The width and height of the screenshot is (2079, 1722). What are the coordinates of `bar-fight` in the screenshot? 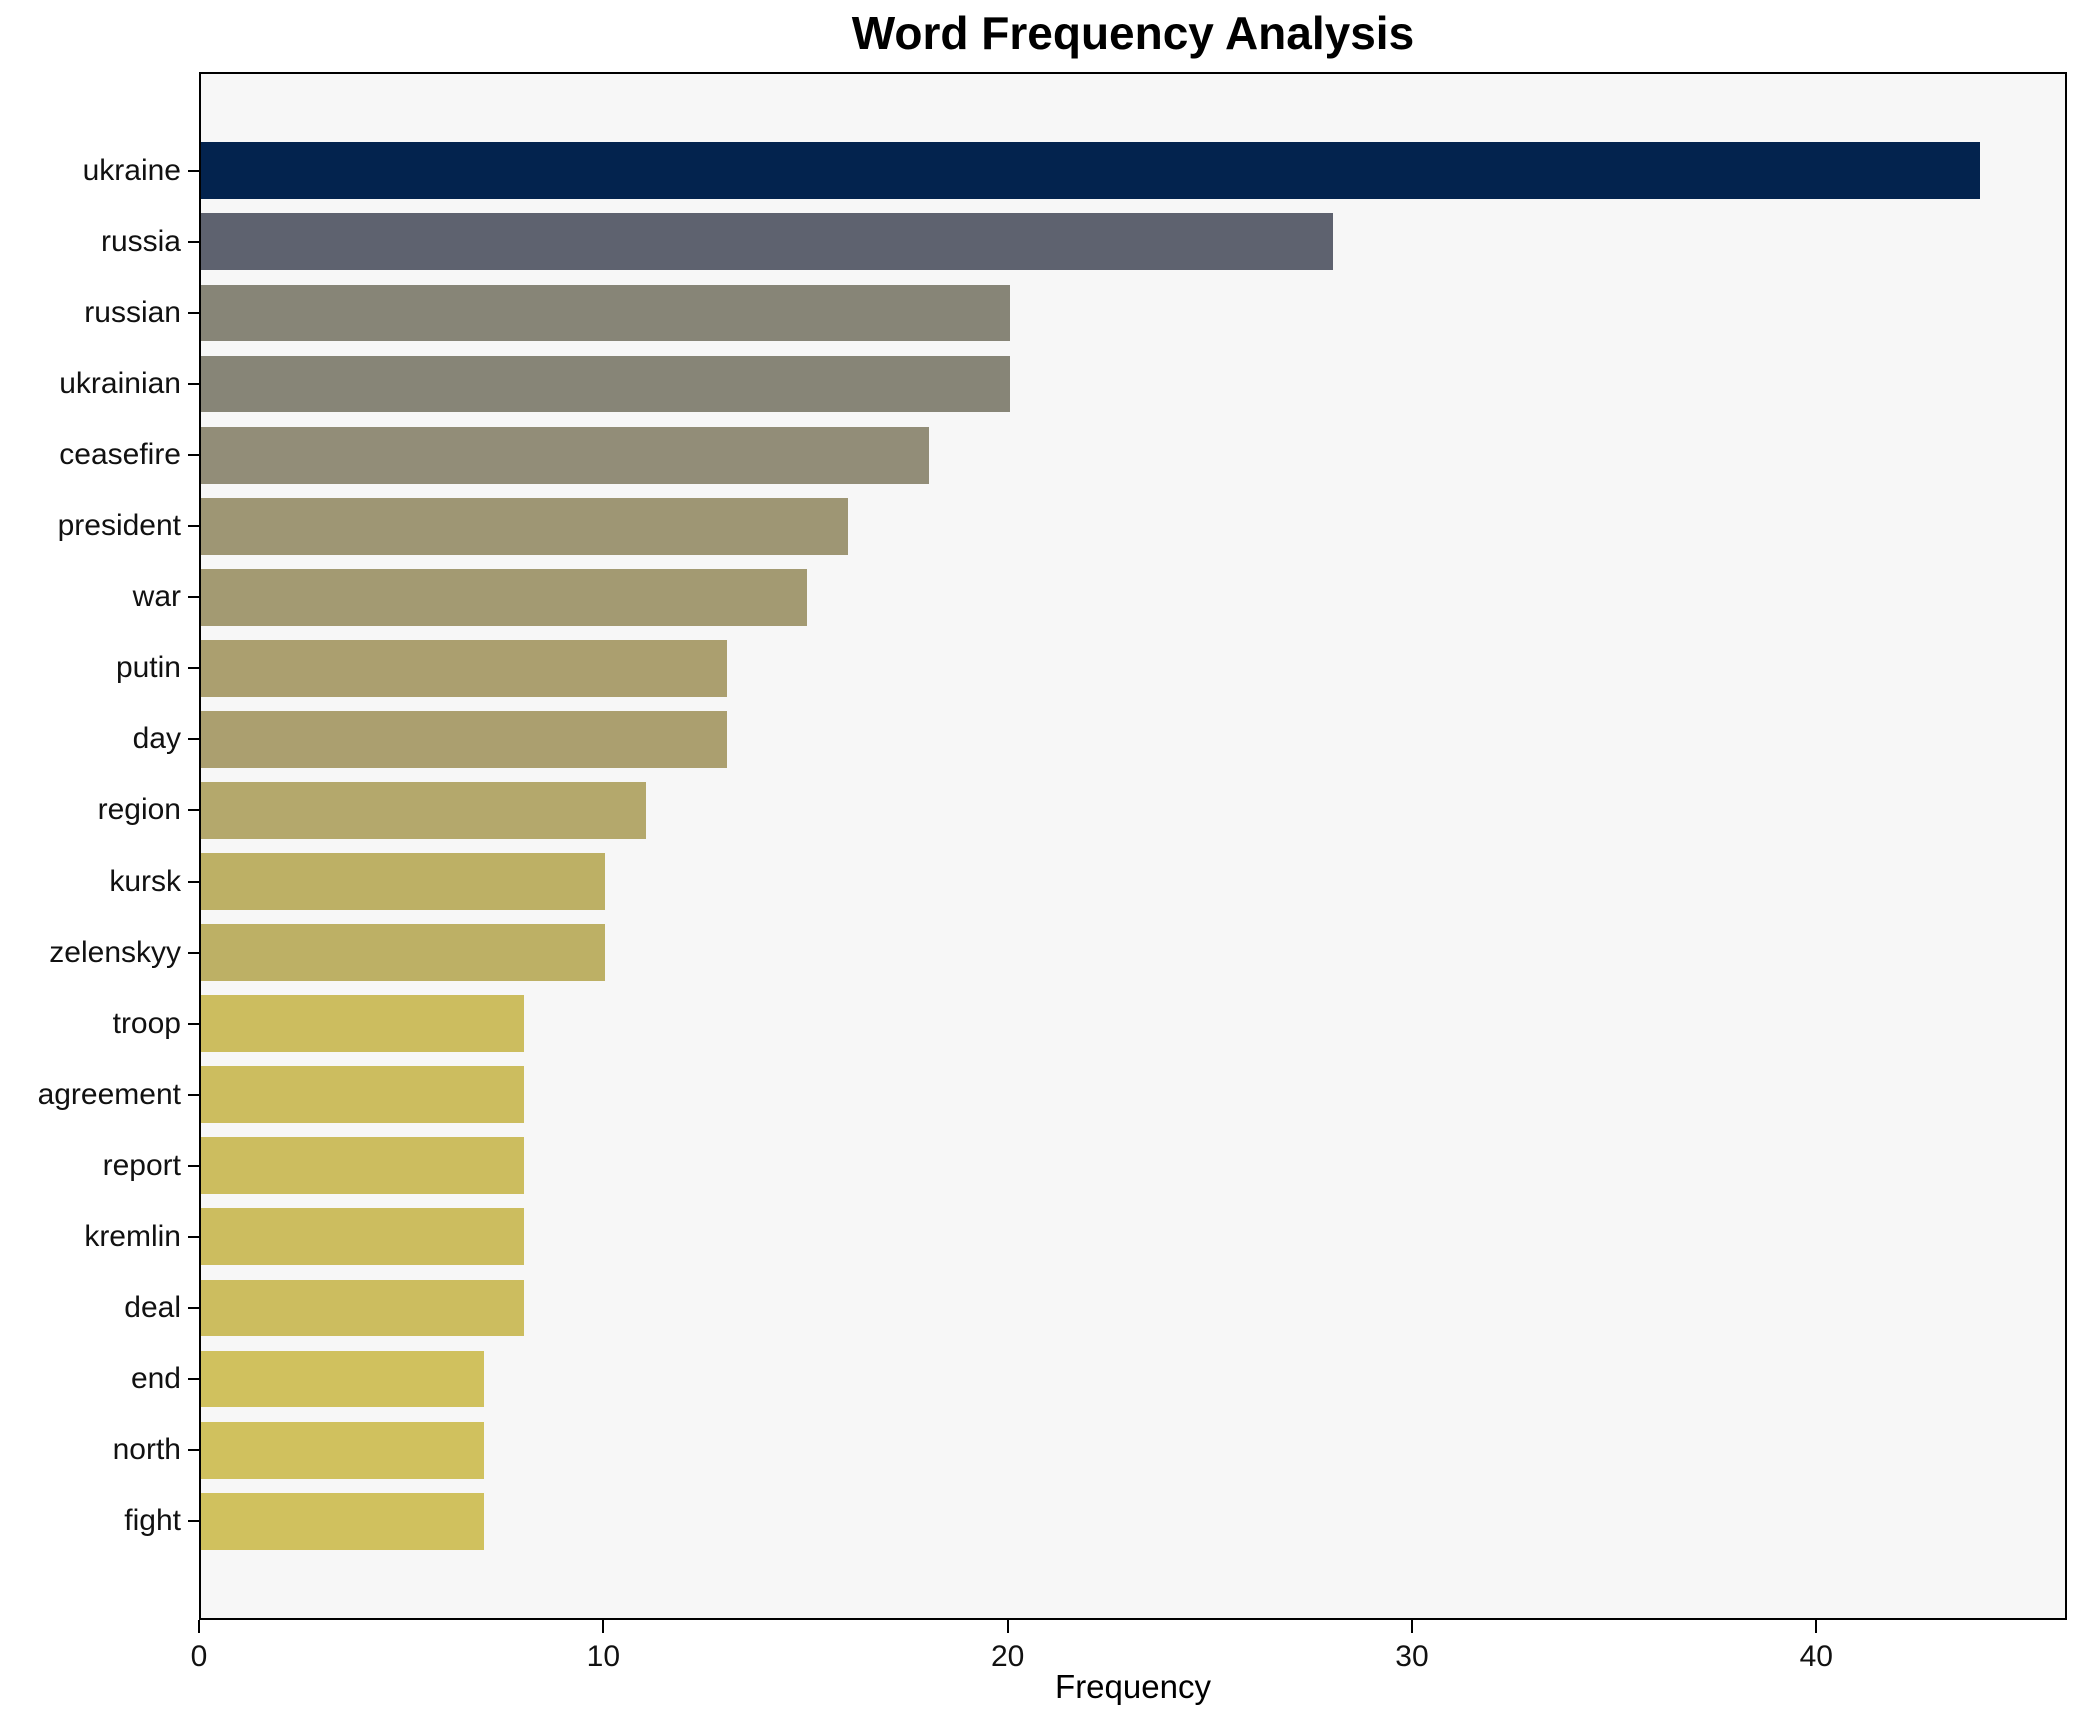 It's located at (343, 1521).